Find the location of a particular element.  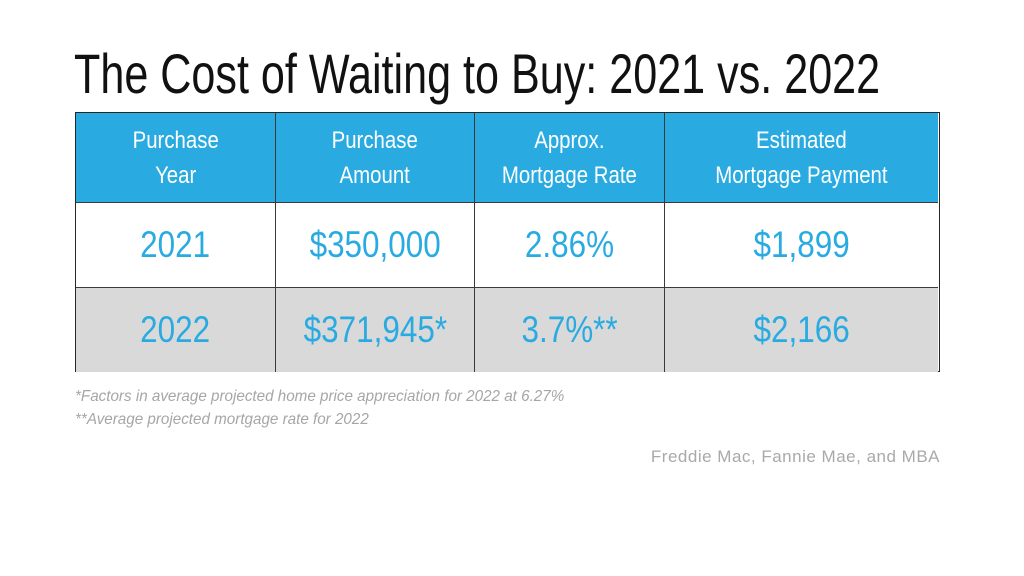

cell-2021-purchase-amount: $350,000 is located at coordinates (374, 244).